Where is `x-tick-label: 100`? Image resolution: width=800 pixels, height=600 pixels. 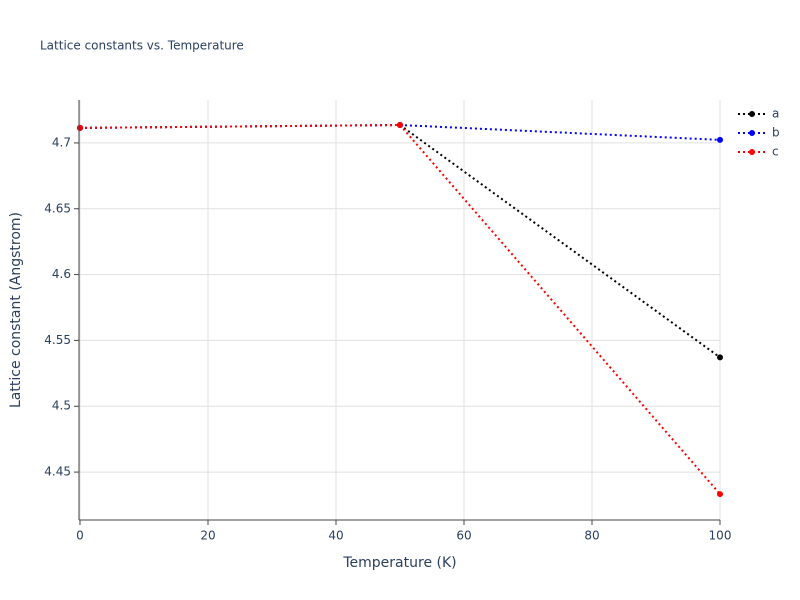 x-tick-label: 100 is located at coordinates (720, 536).